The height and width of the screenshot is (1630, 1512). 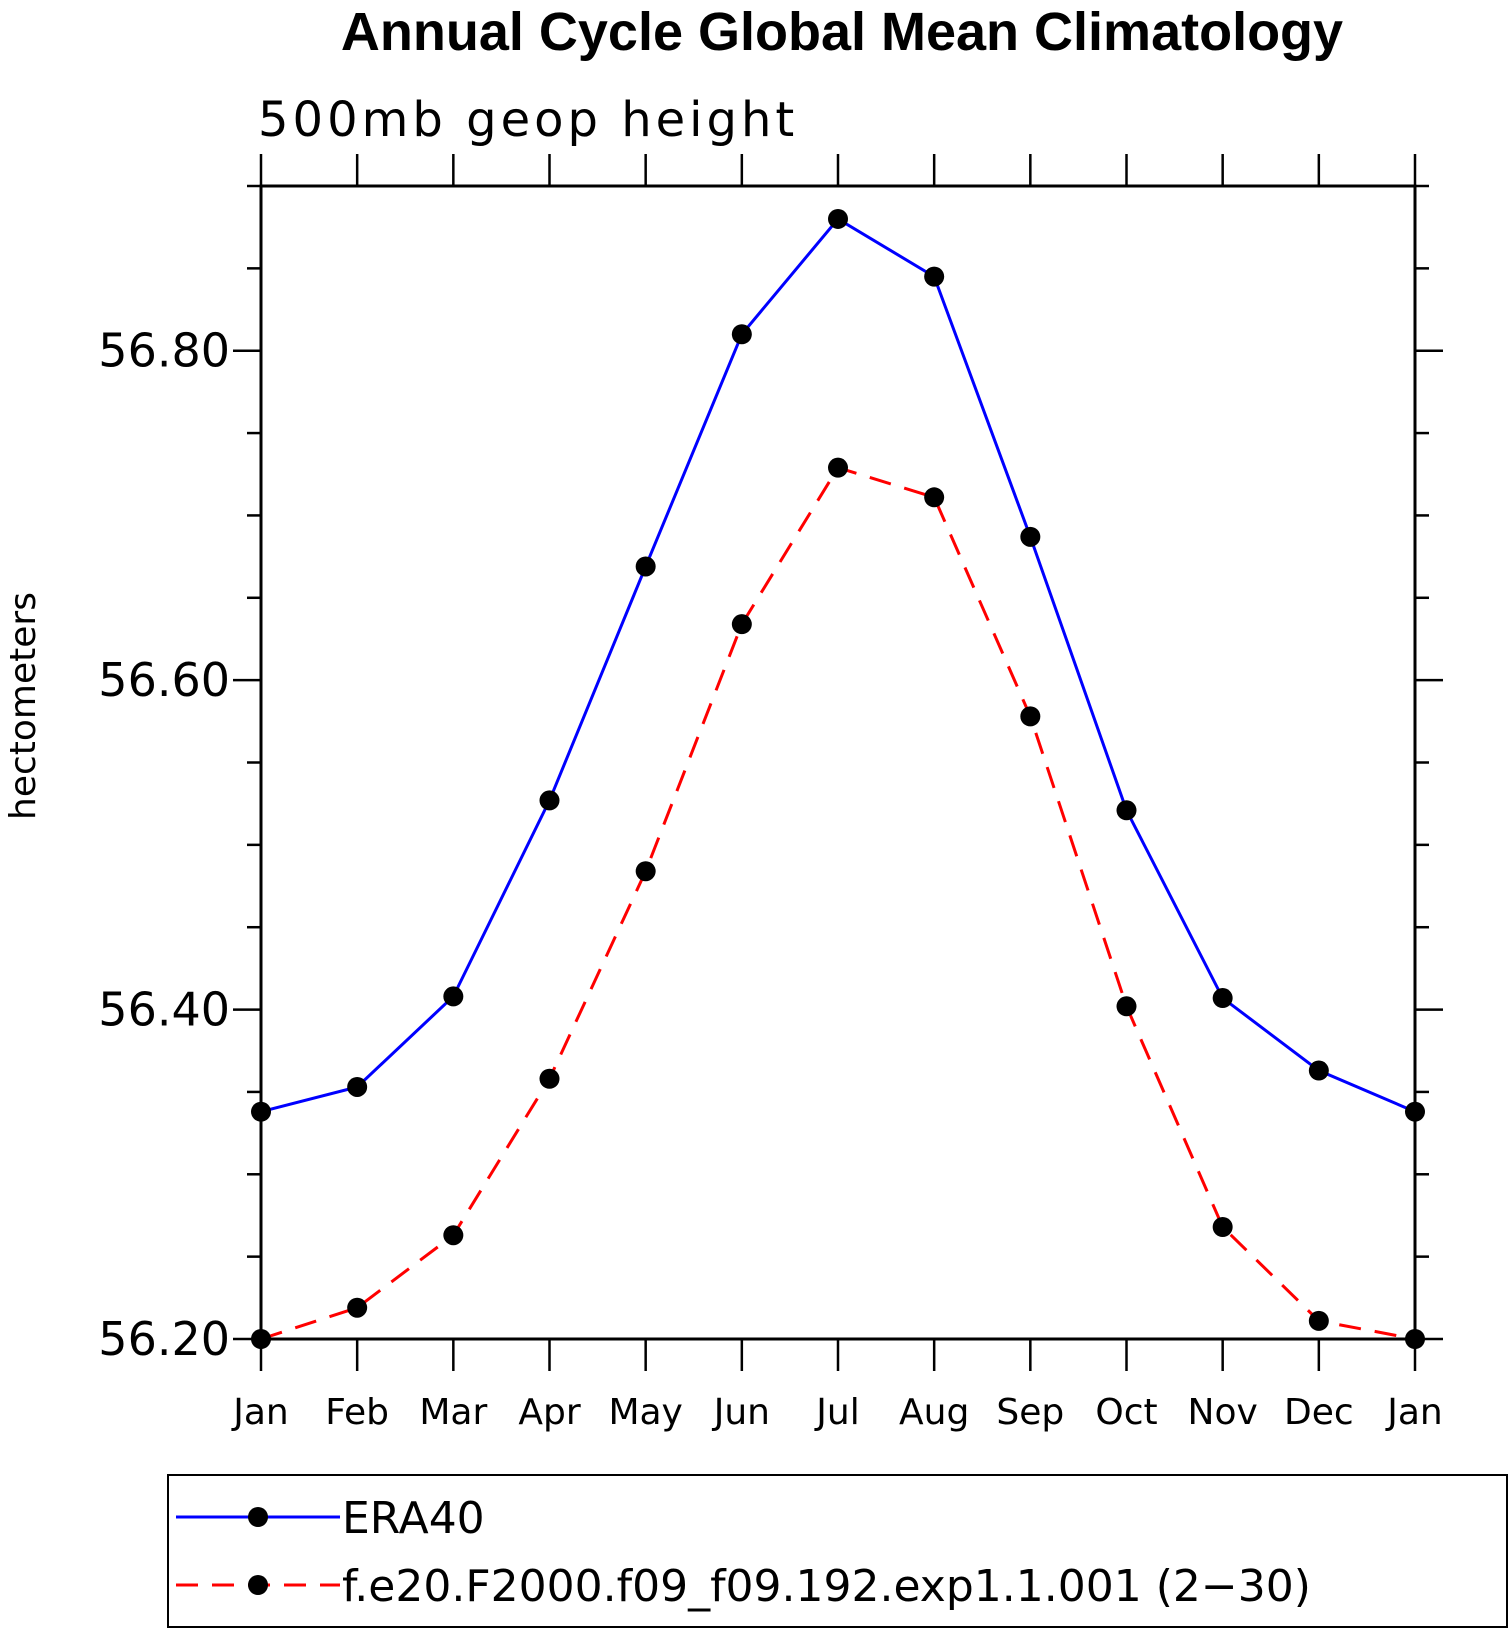 What do you see at coordinates (1319, 1412) in the screenshot?
I see `x-tick-label: Dec` at bounding box center [1319, 1412].